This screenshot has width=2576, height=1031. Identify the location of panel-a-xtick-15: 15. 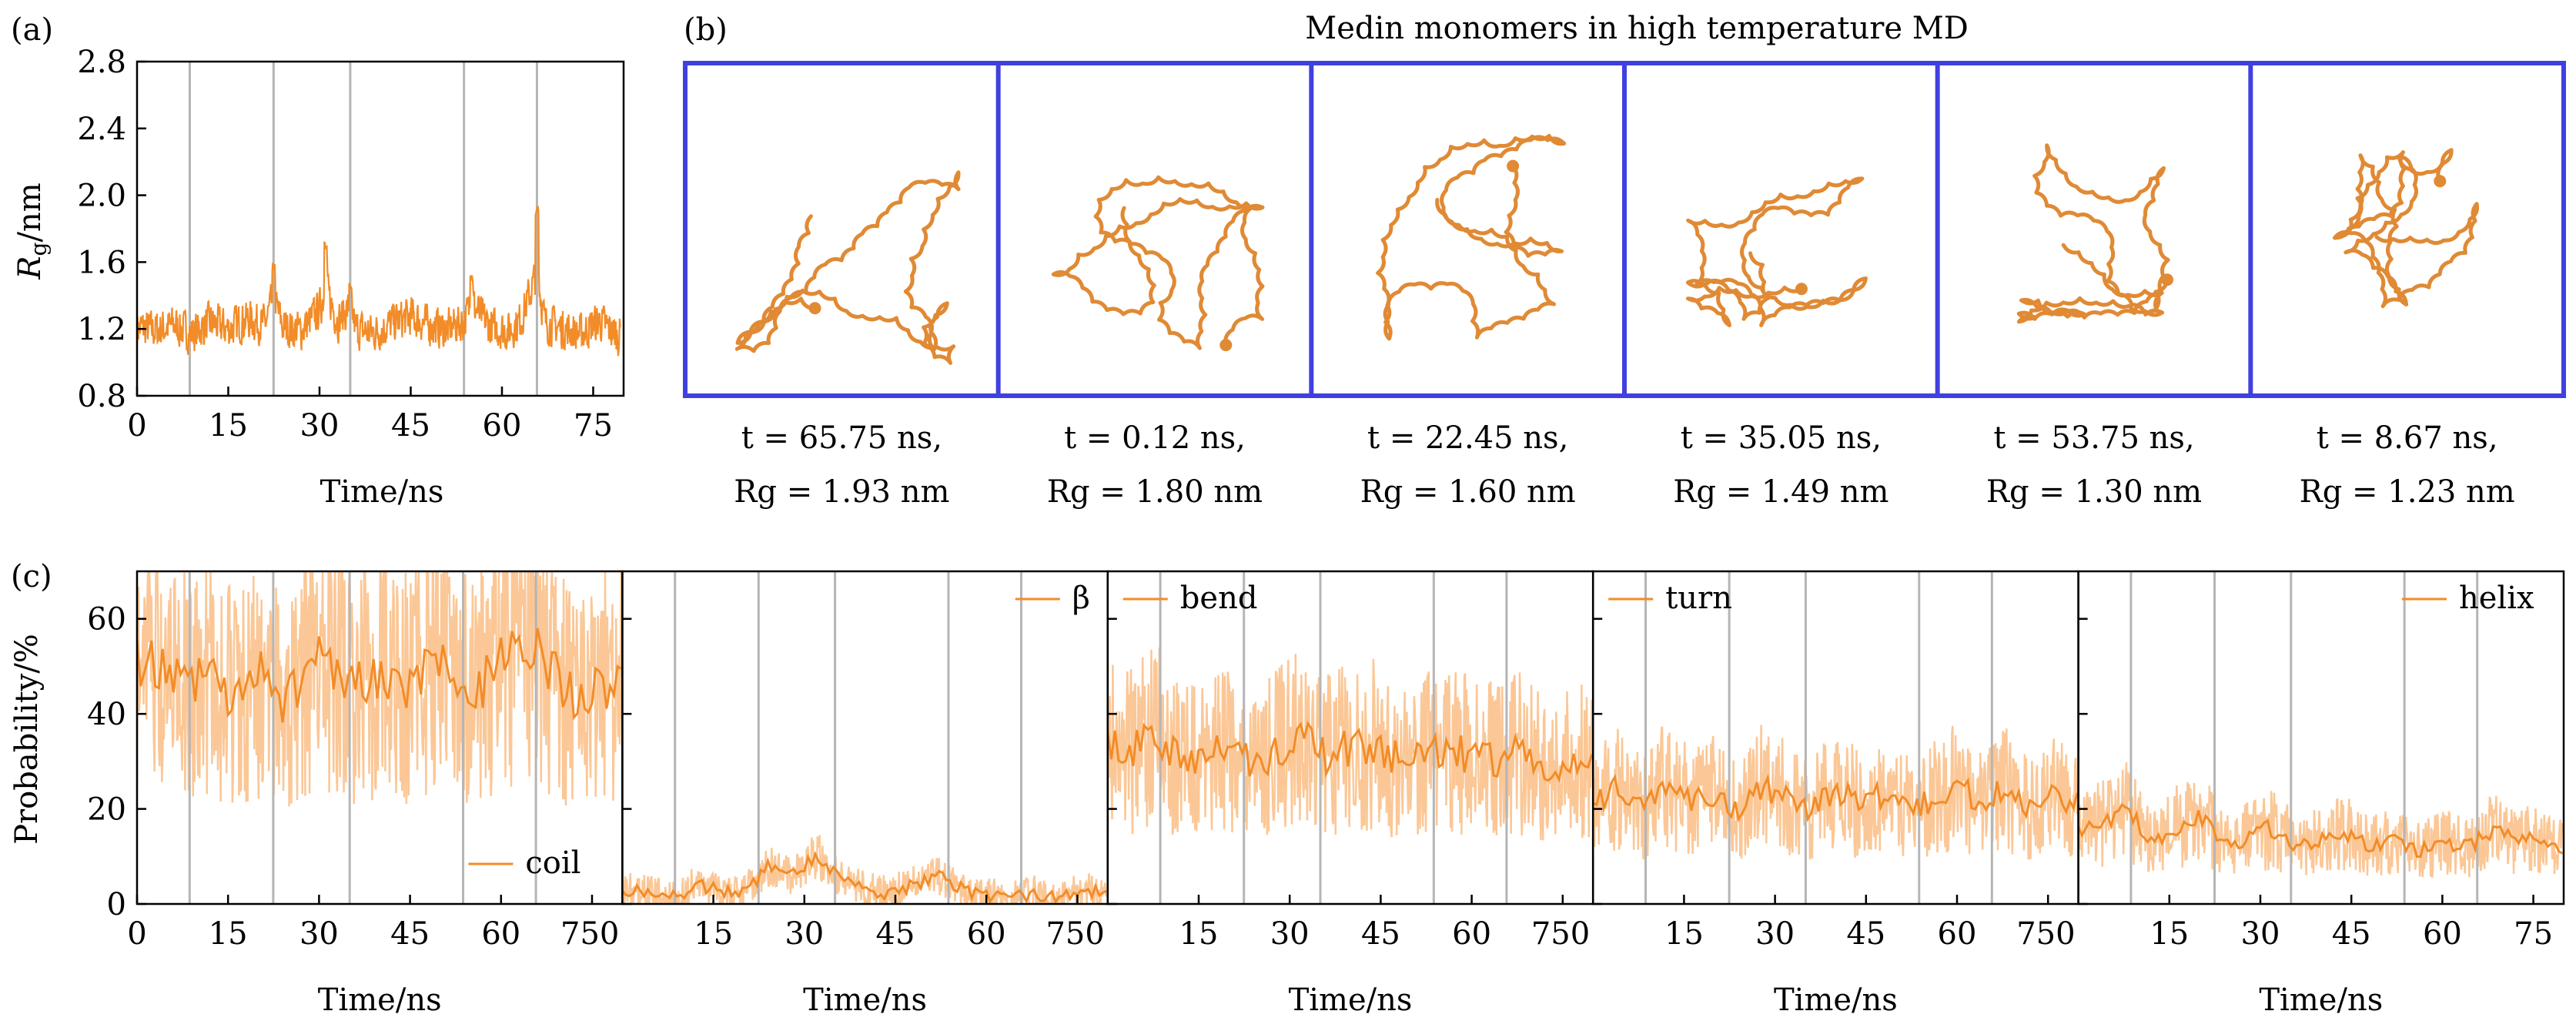
(229, 426).